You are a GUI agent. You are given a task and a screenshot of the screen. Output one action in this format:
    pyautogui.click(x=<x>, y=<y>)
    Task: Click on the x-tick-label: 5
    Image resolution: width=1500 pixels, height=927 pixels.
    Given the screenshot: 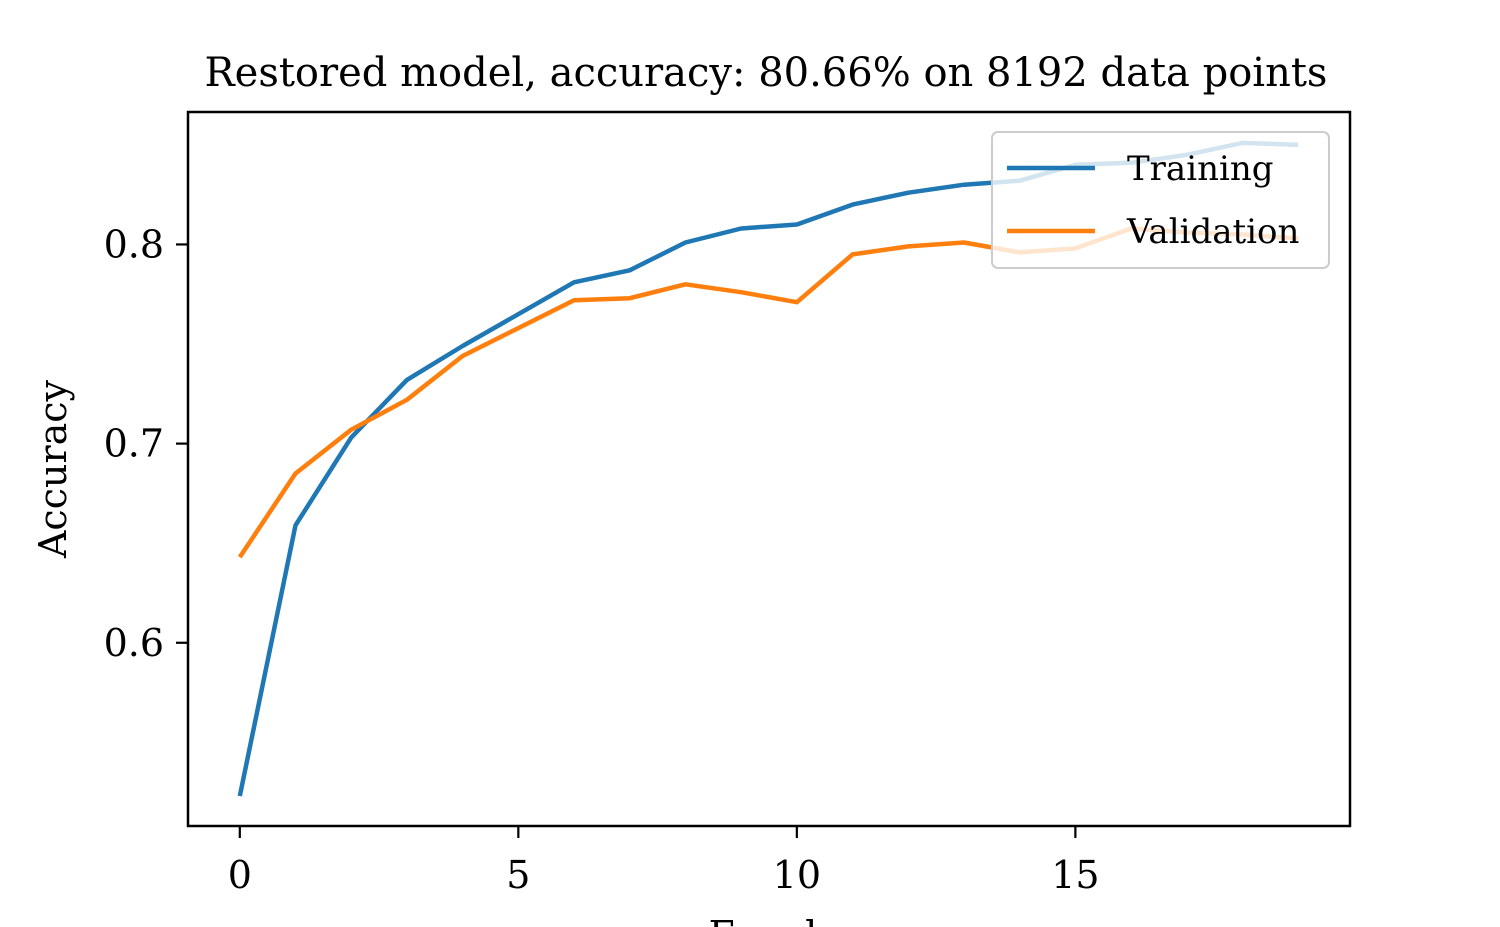 What is the action you would take?
    pyautogui.click(x=518, y=875)
    